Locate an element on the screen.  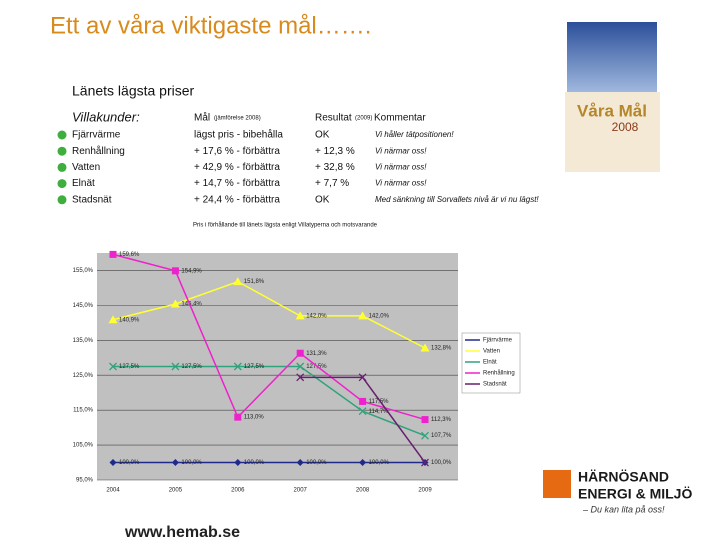
brand-tagline: – Du kan lita på oss! is located at coordinates (623, 509).